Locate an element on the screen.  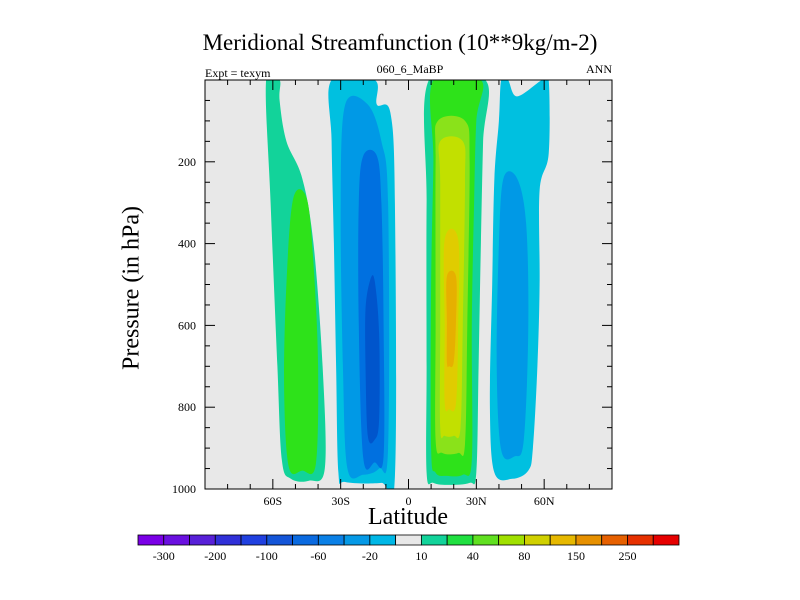
y-tick-label: 1000 is located at coordinates (184, 489).